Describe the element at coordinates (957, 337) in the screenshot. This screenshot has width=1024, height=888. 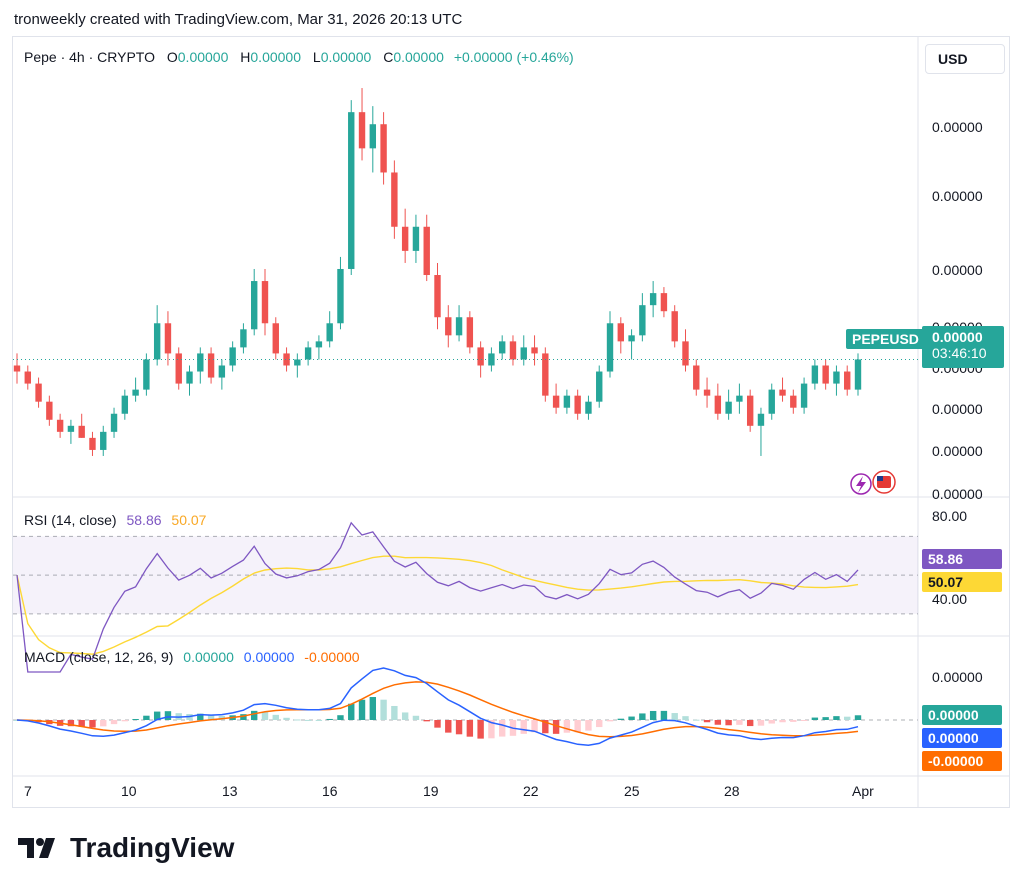
I see `last-price-value: 0.00000` at that location.